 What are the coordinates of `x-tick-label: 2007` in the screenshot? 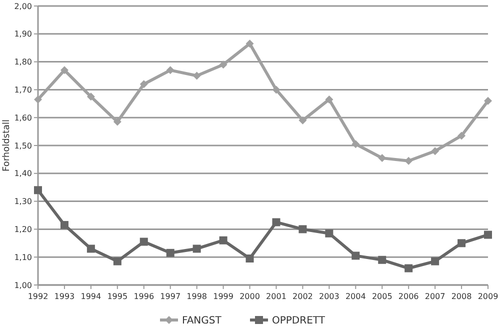 It's located at (435, 296).